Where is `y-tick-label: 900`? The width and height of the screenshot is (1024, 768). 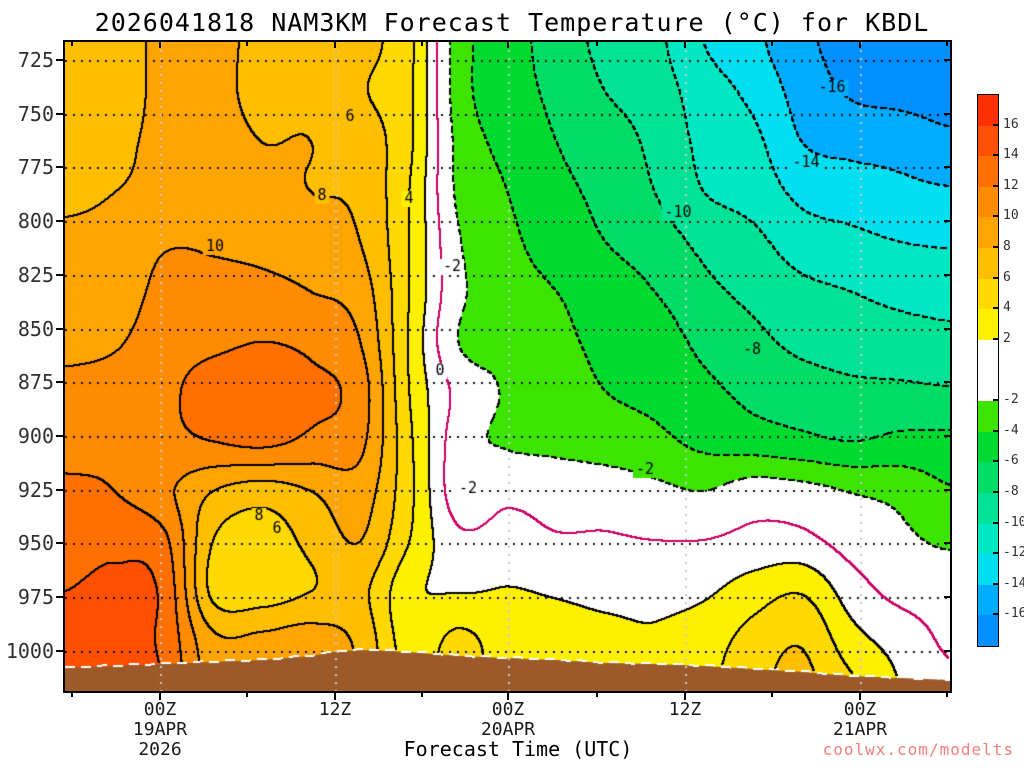
y-tick-label: 900 is located at coordinates (35, 436).